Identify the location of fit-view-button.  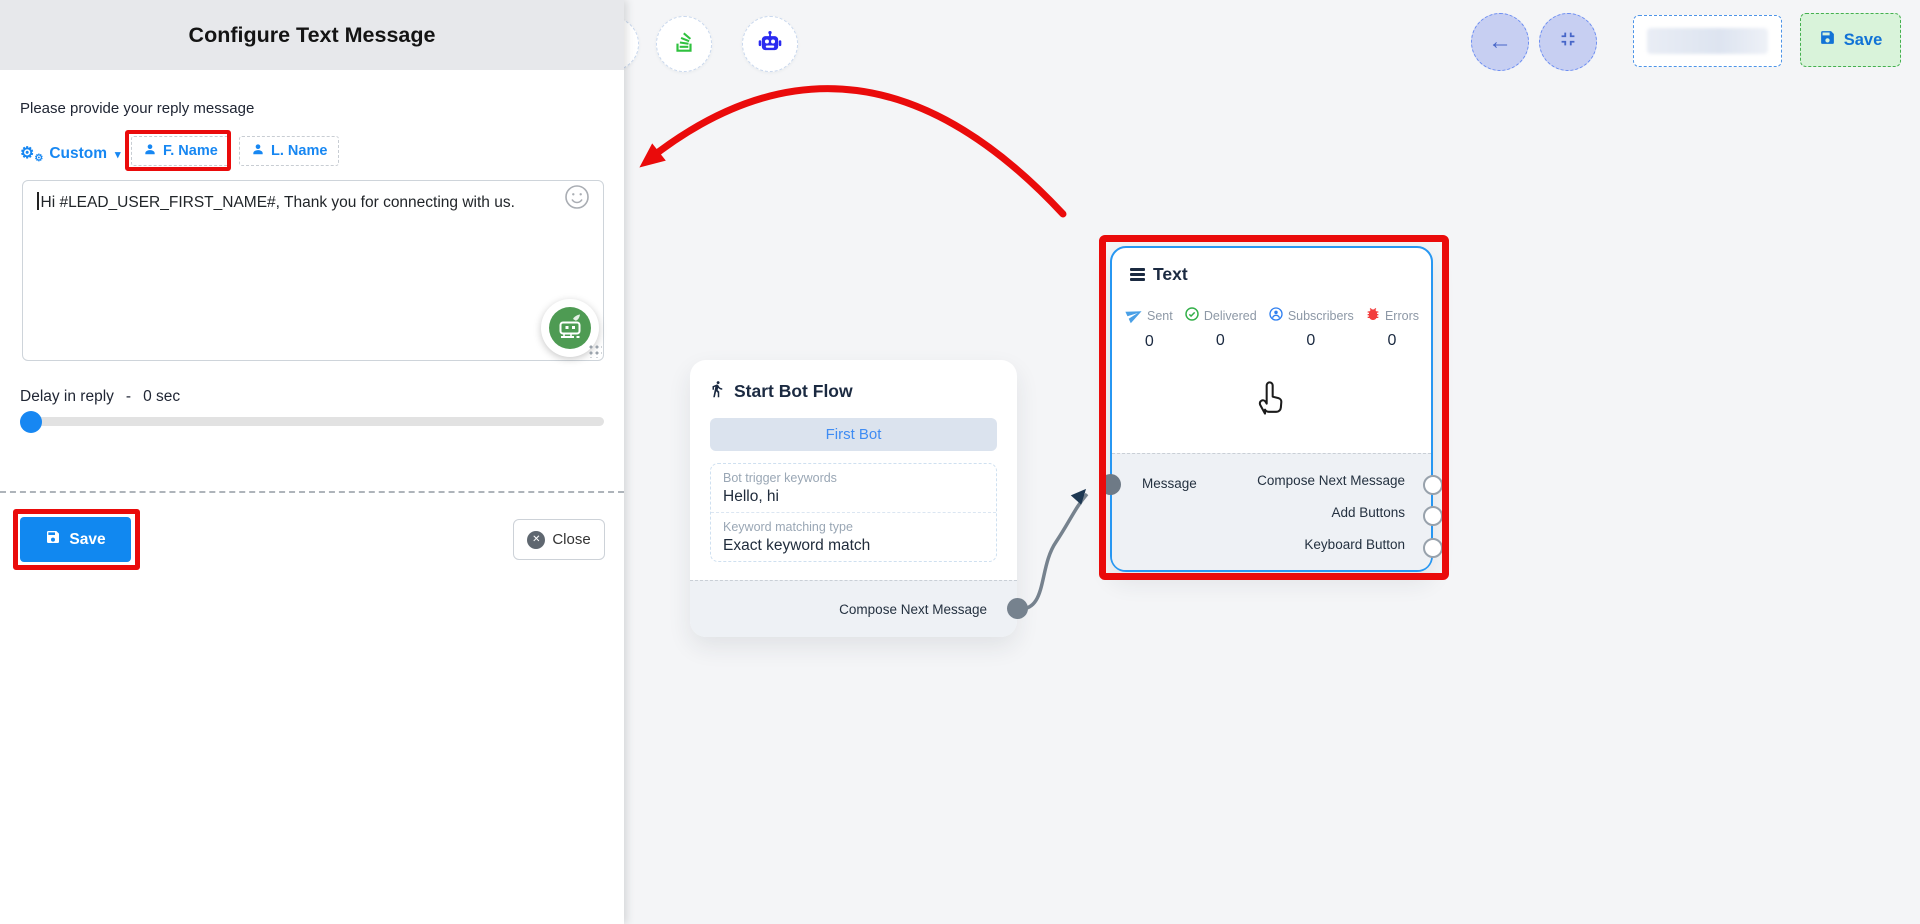
(1568, 42).